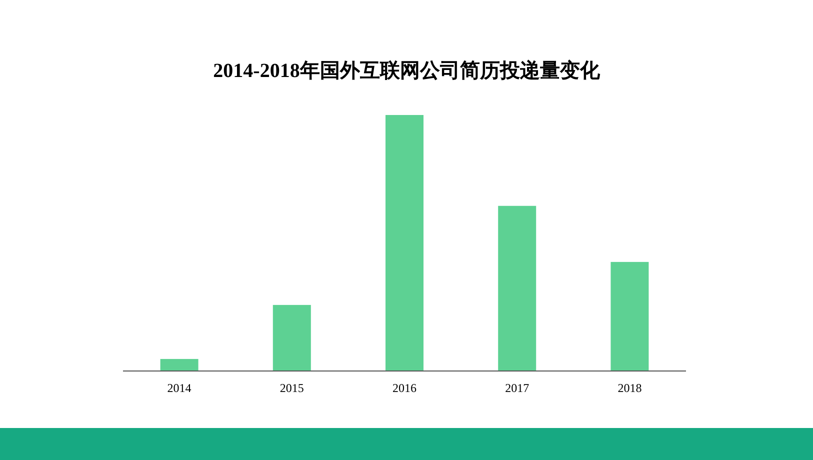 This screenshot has width=813, height=460. Describe the element at coordinates (630, 388) in the screenshot. I see `x-tick-label: 2018` at that location.